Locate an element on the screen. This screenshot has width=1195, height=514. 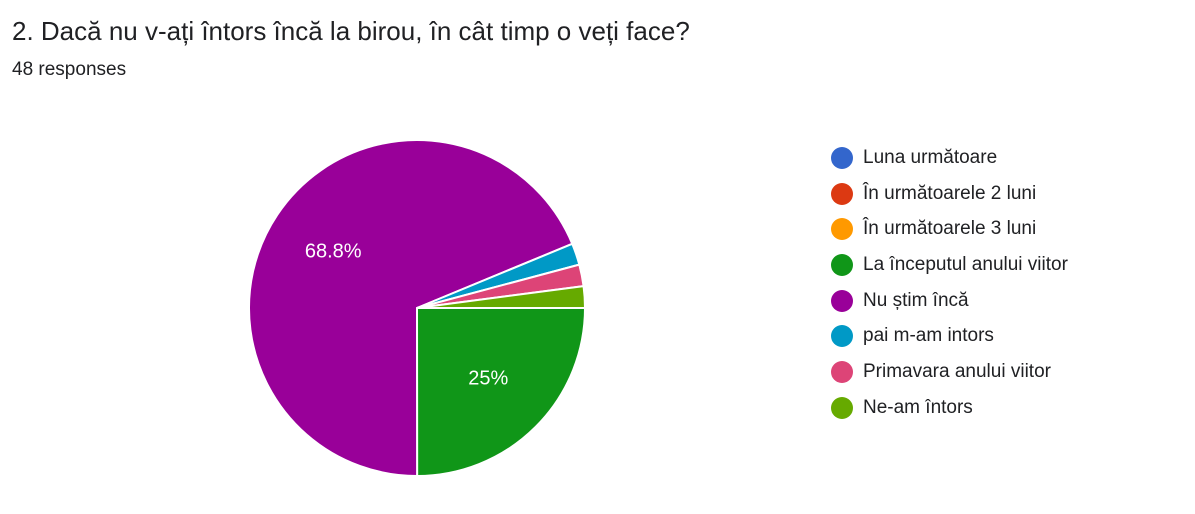
legend-item-5: pai m-am intors is located at coordinates (949, 336).